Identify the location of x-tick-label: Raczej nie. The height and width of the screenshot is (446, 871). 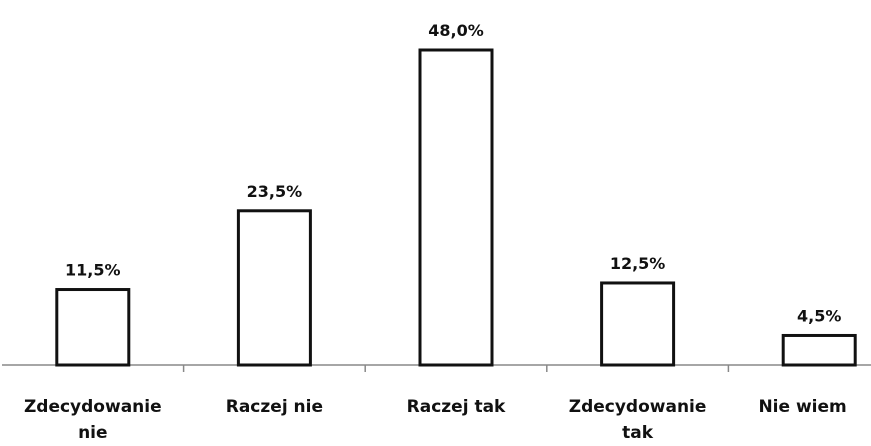
(274, 407).